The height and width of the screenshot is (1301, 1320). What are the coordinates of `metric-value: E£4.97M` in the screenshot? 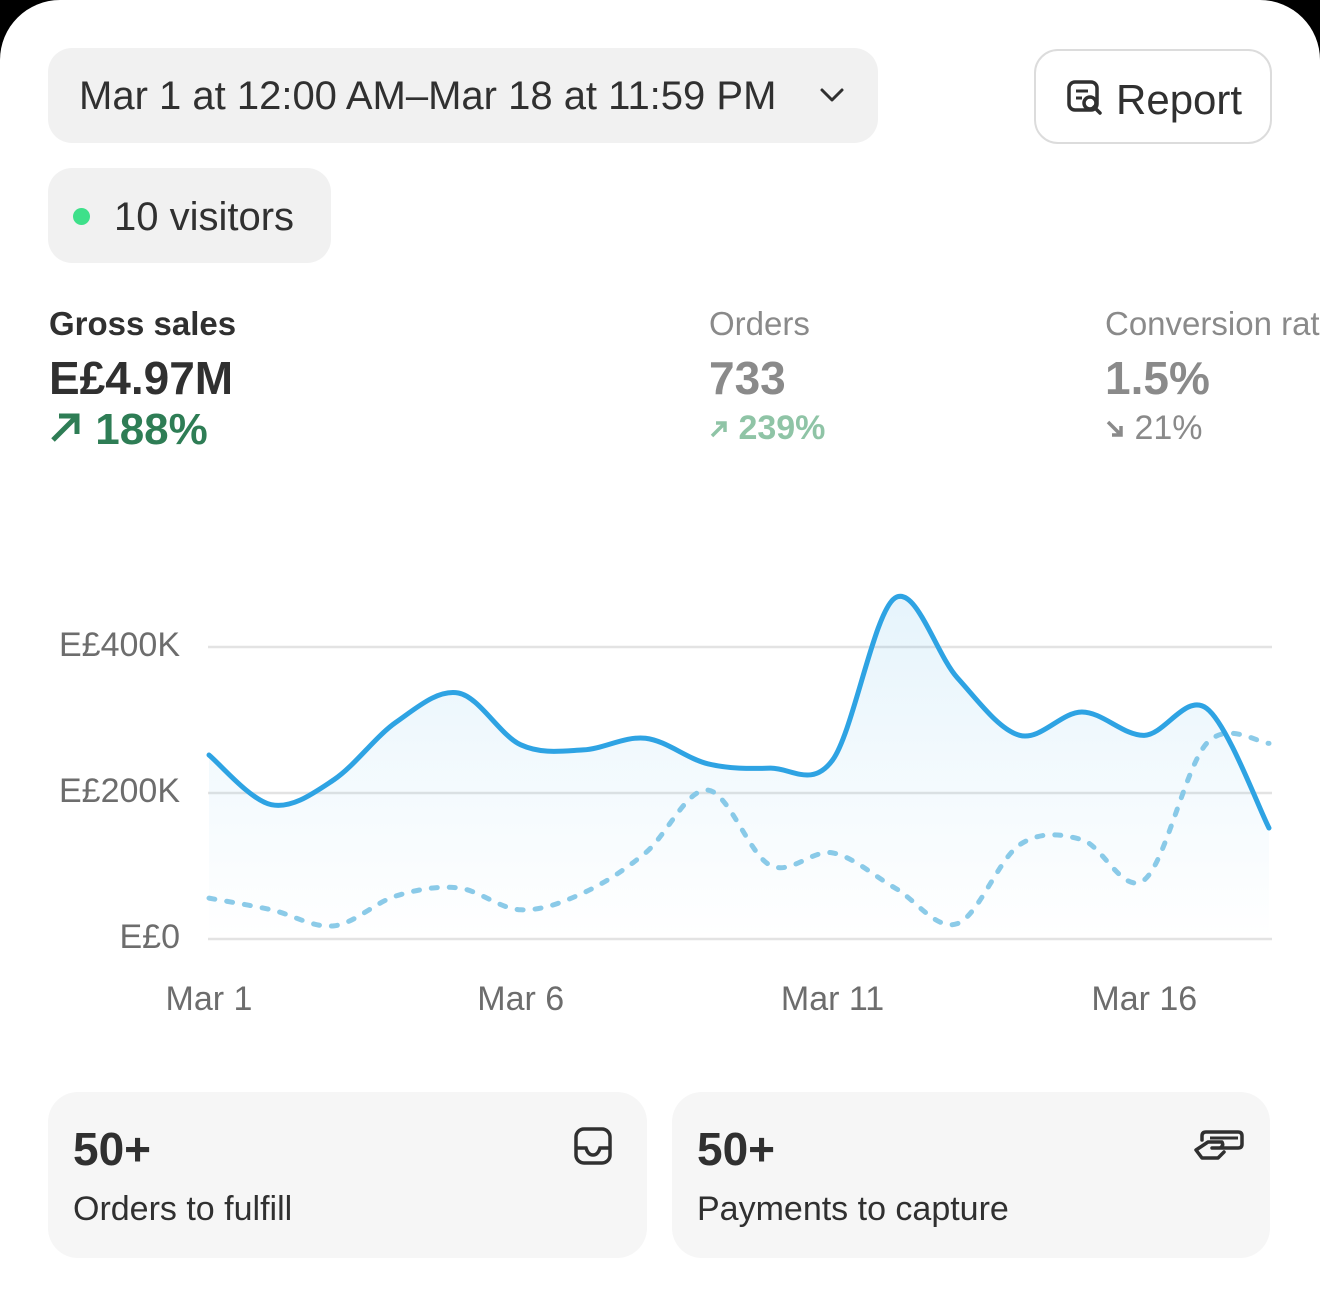 It's located at (141, 378).